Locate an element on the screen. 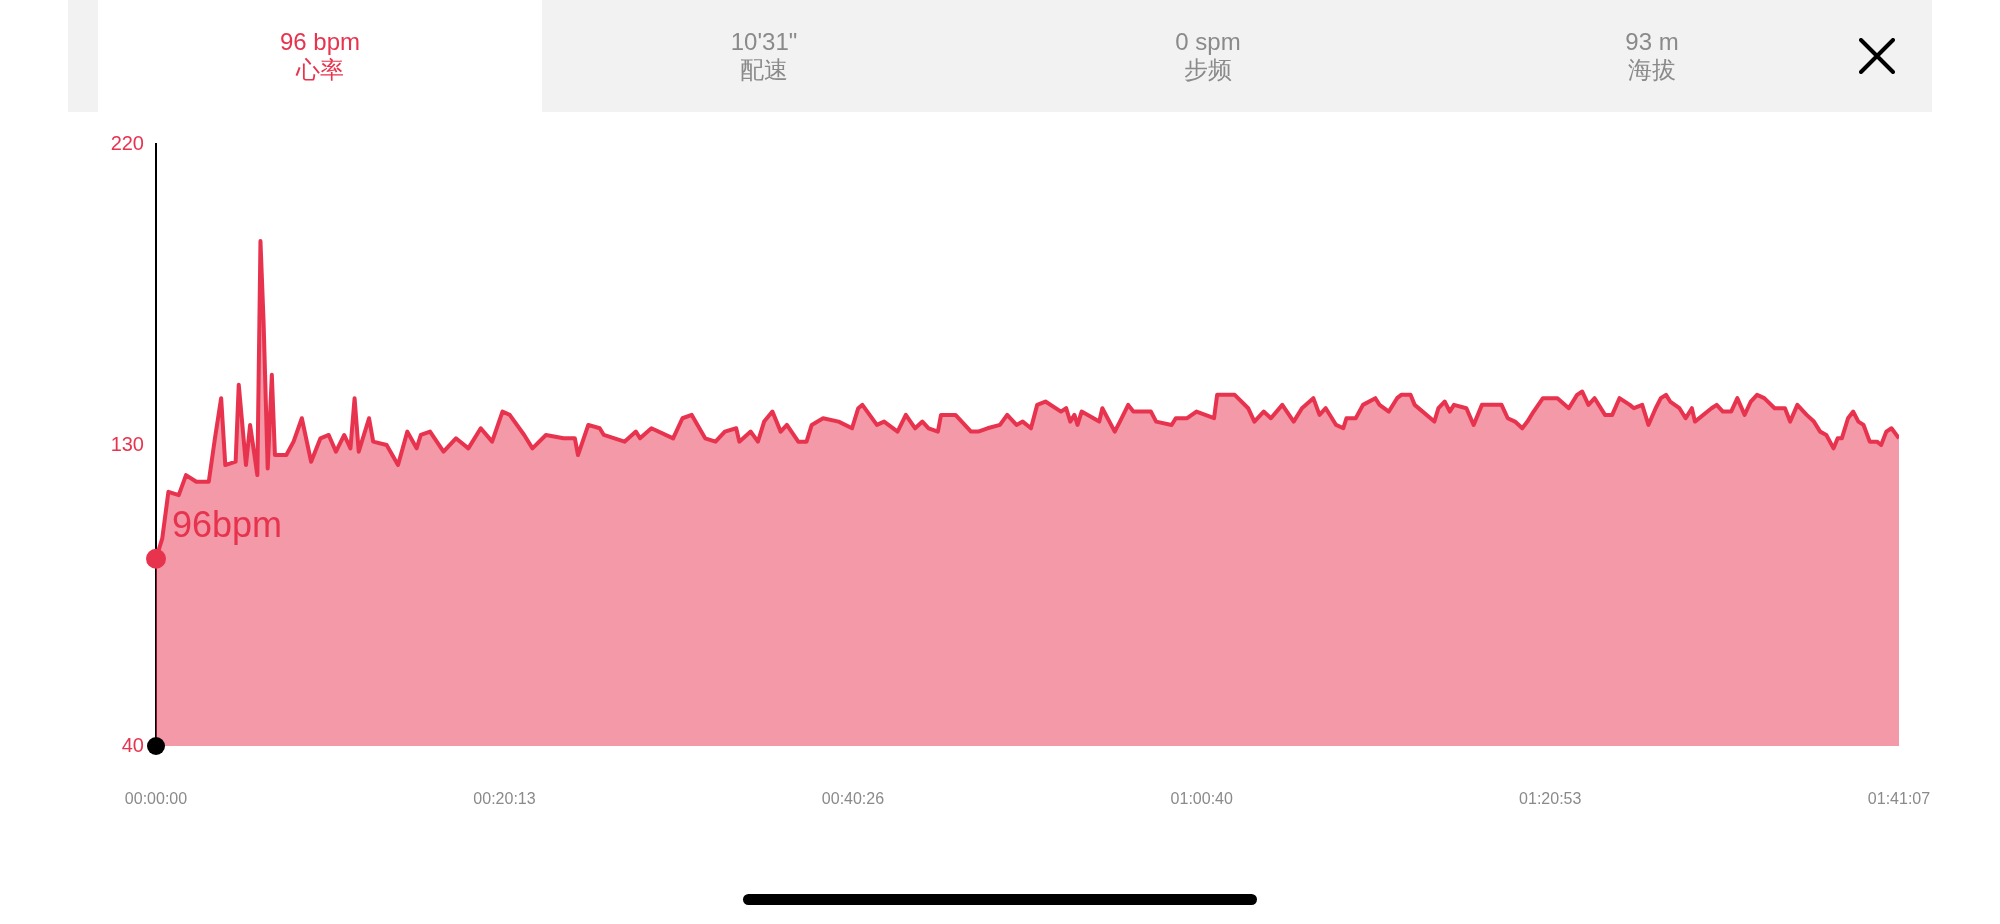  x-tick-label: 01:41:07 is located at coordinates (1899, 799).